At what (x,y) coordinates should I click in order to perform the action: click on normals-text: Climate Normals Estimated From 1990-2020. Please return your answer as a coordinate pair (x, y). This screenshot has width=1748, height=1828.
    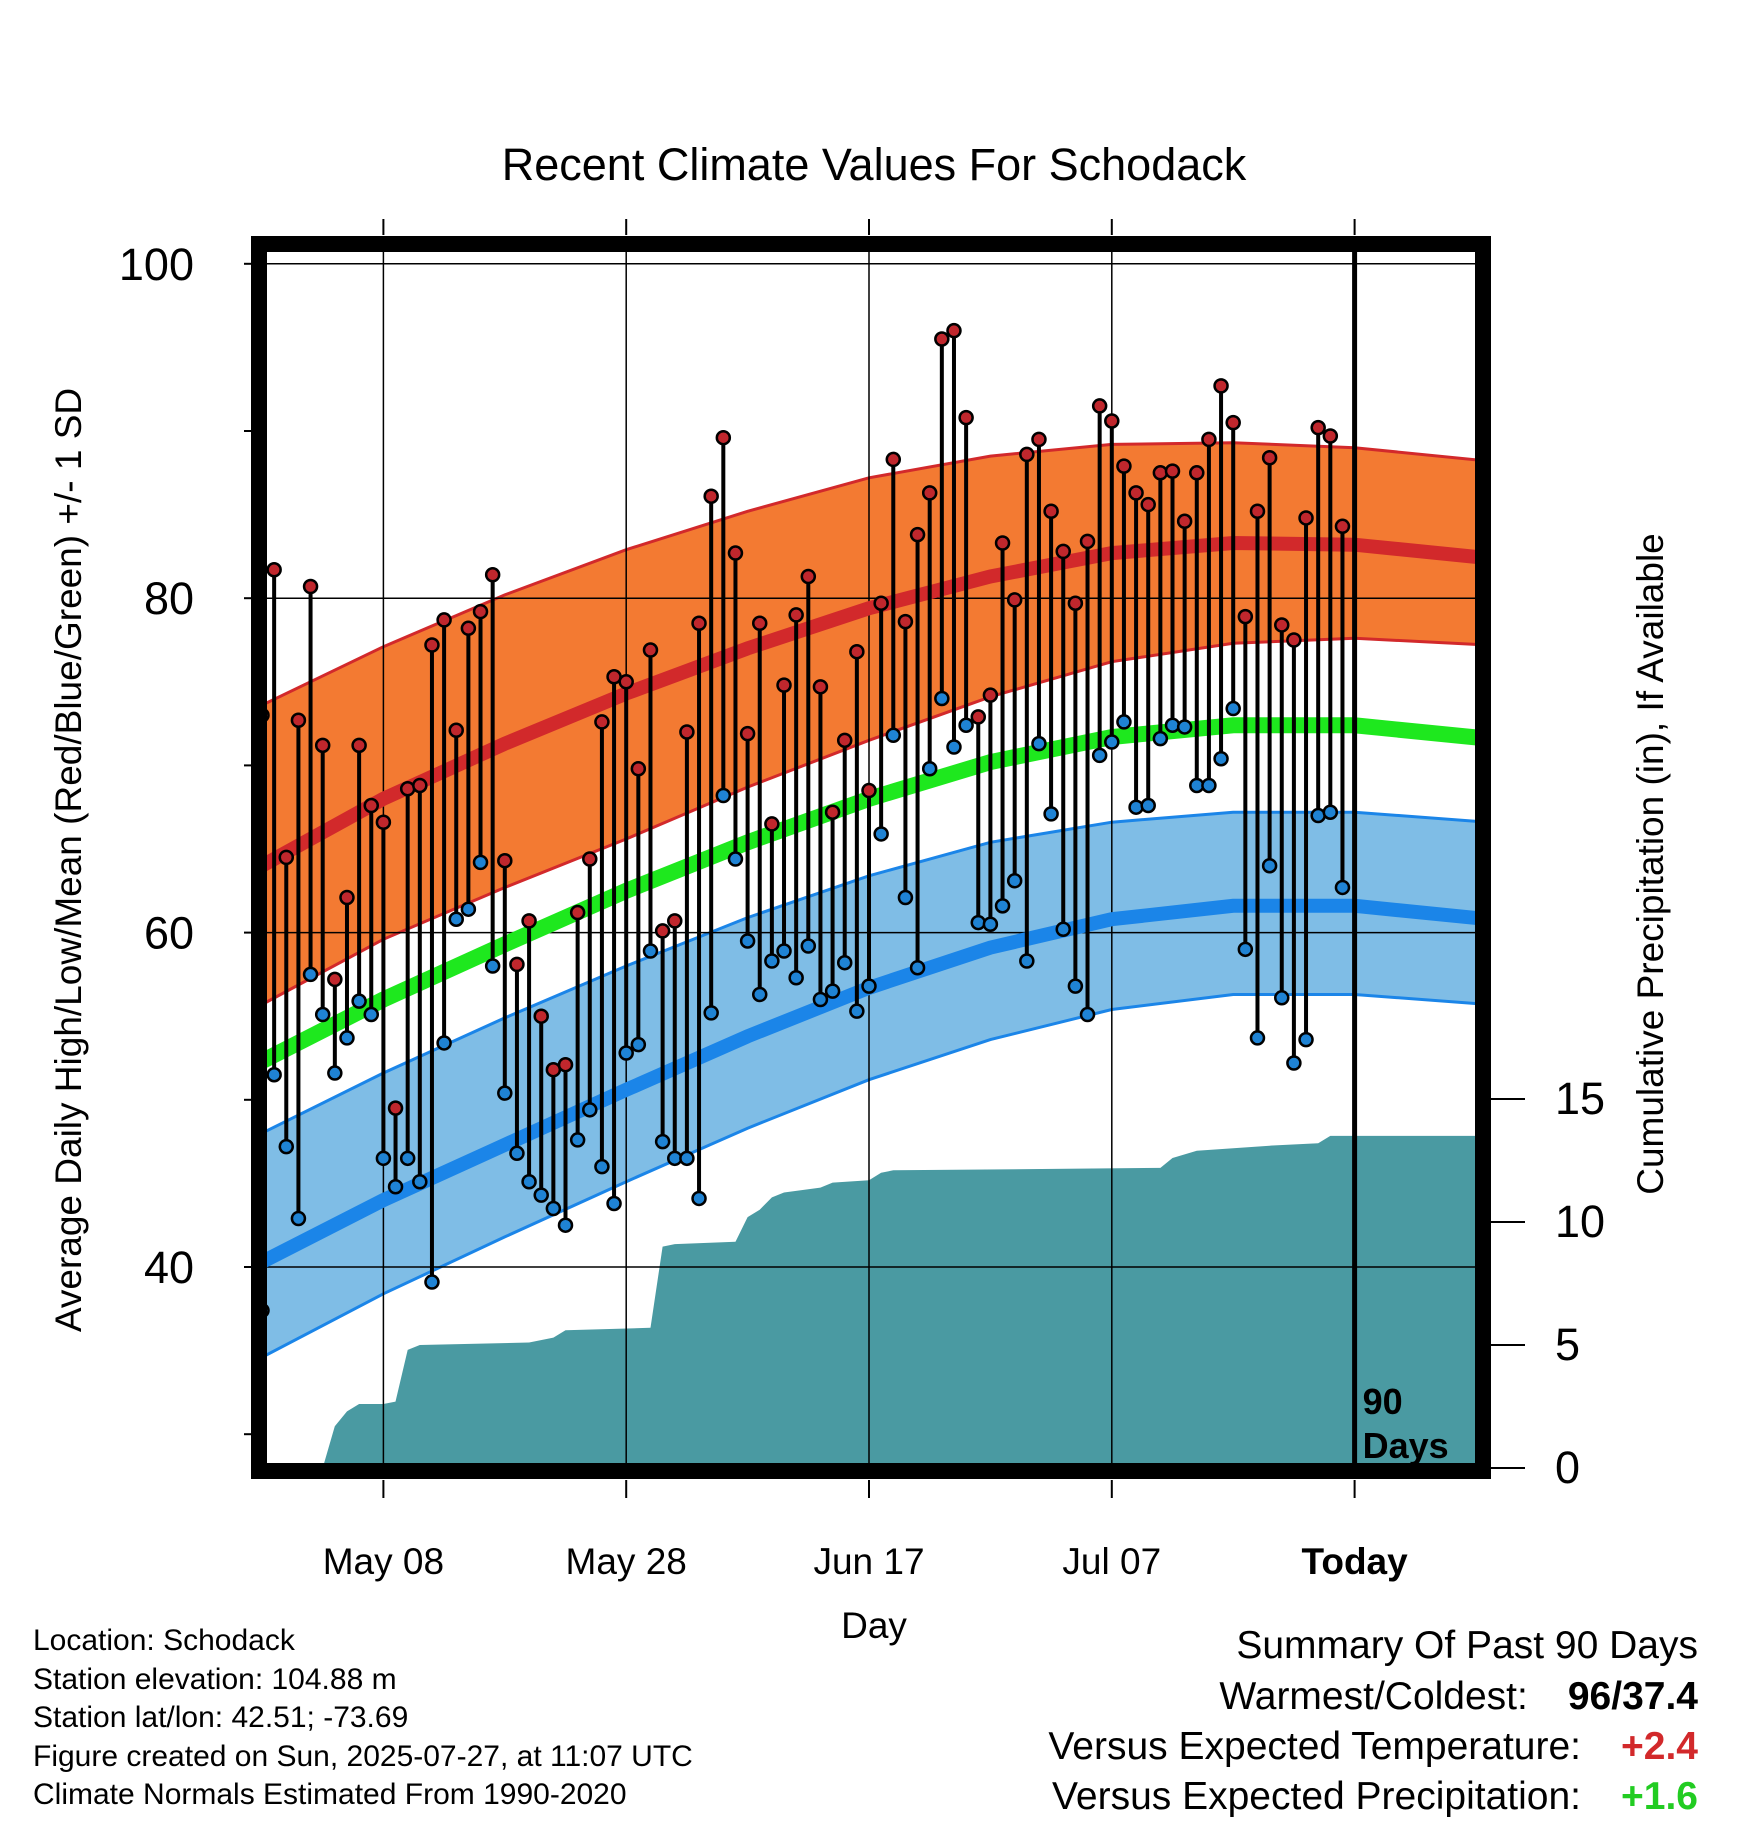
    Looking at the image, I should click on (330, 1794).